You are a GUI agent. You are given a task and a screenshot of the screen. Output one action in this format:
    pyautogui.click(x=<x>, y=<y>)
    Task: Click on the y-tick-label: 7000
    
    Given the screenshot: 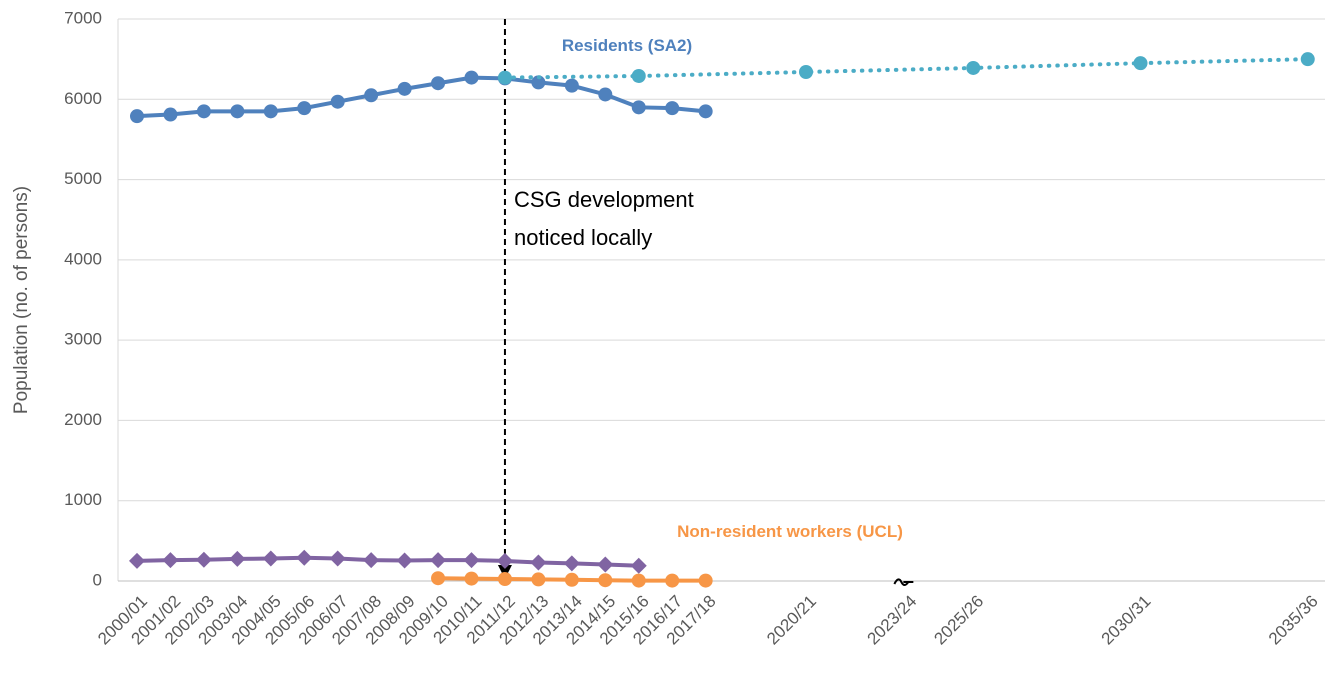 What is the action you would take?
    pyautogui.click(x=83, y=17)
    